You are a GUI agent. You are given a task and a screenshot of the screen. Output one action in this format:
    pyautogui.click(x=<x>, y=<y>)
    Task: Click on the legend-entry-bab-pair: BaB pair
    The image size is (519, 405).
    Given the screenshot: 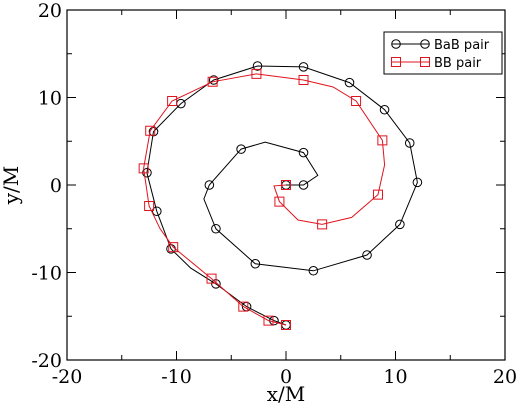 What is the action you would take?
    pyautogui.click(x=440, y=45)
    